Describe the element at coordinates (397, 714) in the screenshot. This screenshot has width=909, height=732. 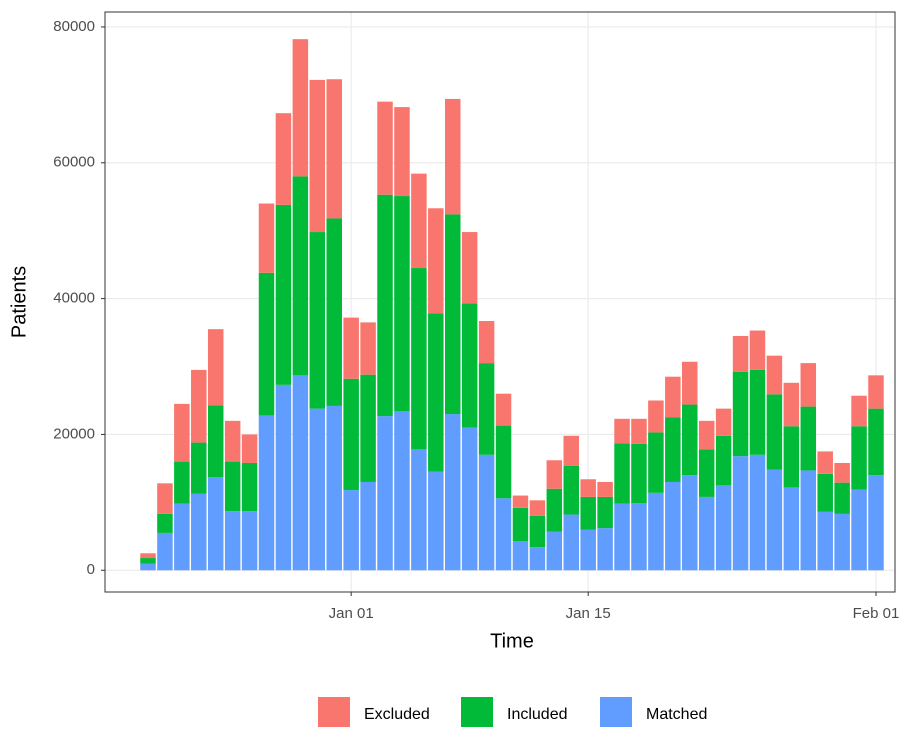
I see `legend-label: Excluded` at that location.